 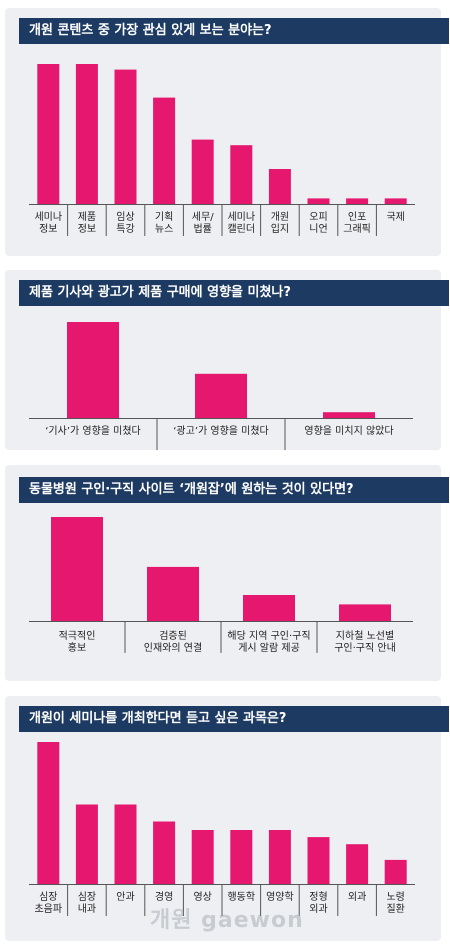 I want to click on category-label: 적극적인 홍보, so click(x=77, y=642).